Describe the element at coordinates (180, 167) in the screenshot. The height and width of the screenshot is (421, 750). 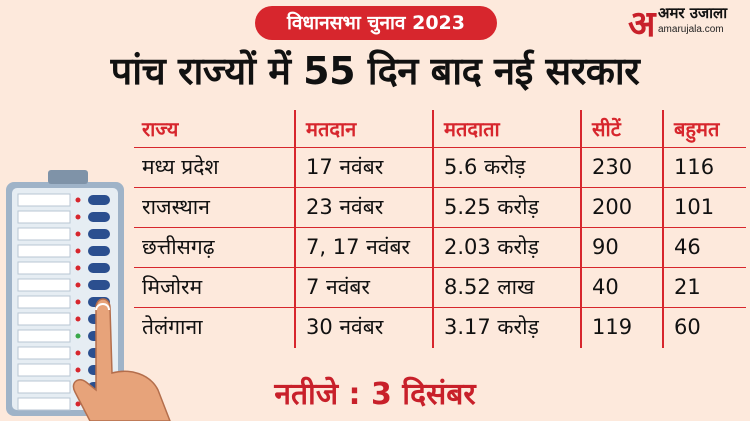
I see `state-cell: मध्य प्रदेश` at that location.